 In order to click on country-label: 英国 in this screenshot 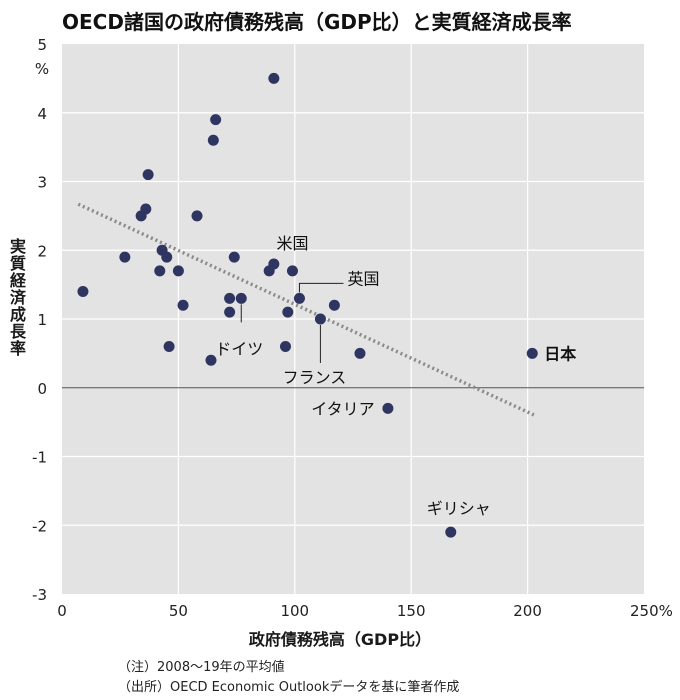, I will do `click(363, 278)`.